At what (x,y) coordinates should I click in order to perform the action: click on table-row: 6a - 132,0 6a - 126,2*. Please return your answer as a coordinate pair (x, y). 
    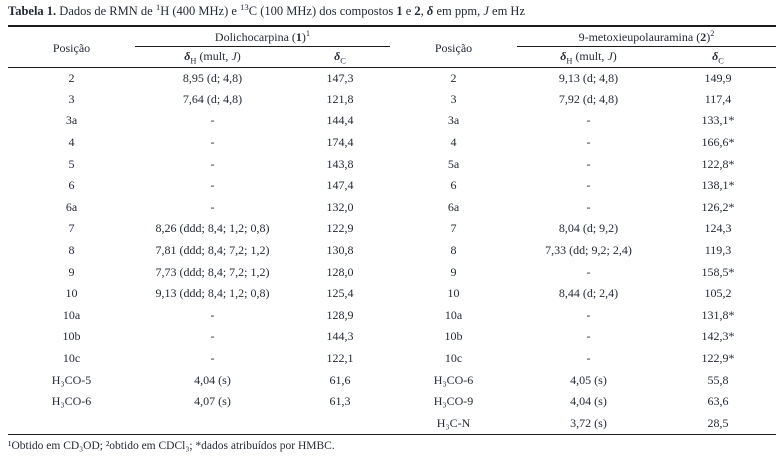
    Looking at the image, I should click on (392, 208).